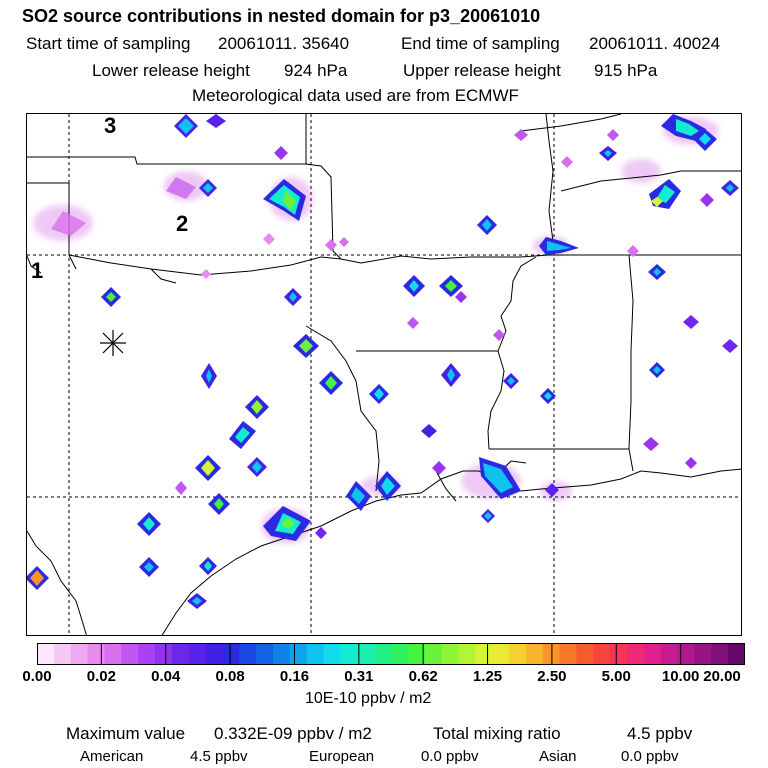  What do you see at coordinates (219, 756) in the screenshot?
I see `american-value: 4.5 ppbv` at bounding box center [219, 756].